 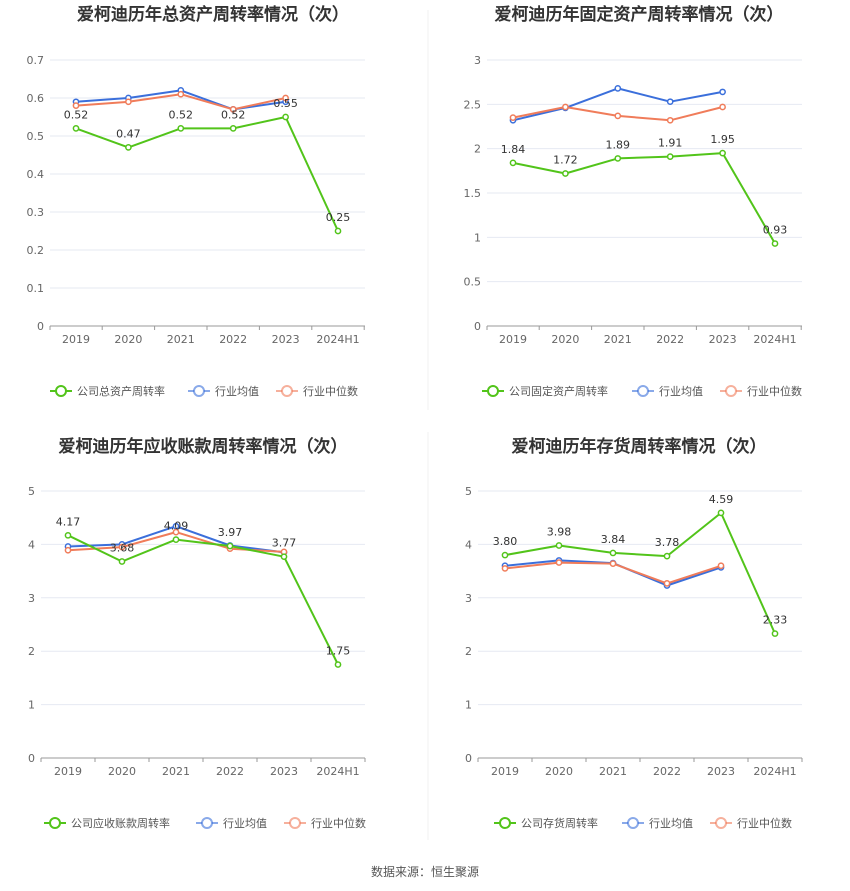 I want to click on legend-label: 公司总资产周转率, so click(x=121, y=391).